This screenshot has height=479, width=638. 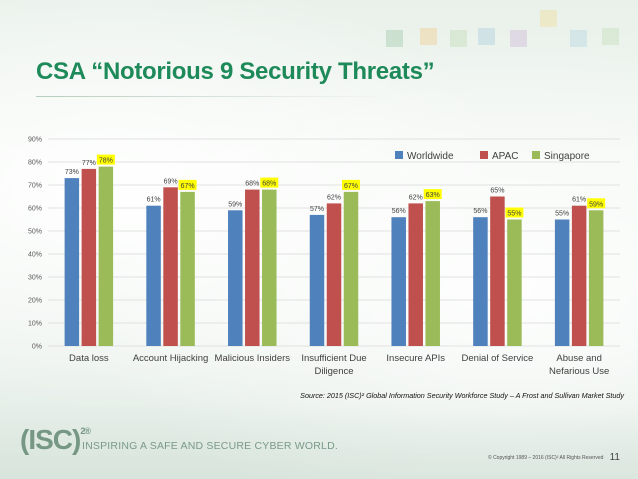 What do you see at coordinates (171, 358) in the screenshot?
I see `x-category-label: Account Hijacking` at bounding box center [171, 358].